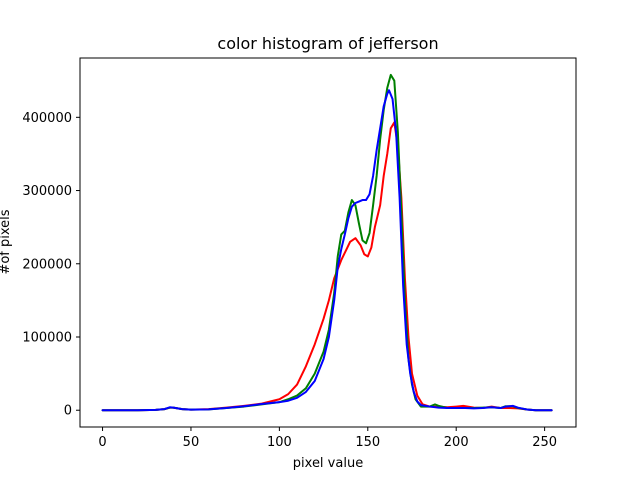 This screenshot has height=480, width=640. Describe the element at coordinates (367, 442) in the screenshot. I see `x-tick-label: 150` at that location.